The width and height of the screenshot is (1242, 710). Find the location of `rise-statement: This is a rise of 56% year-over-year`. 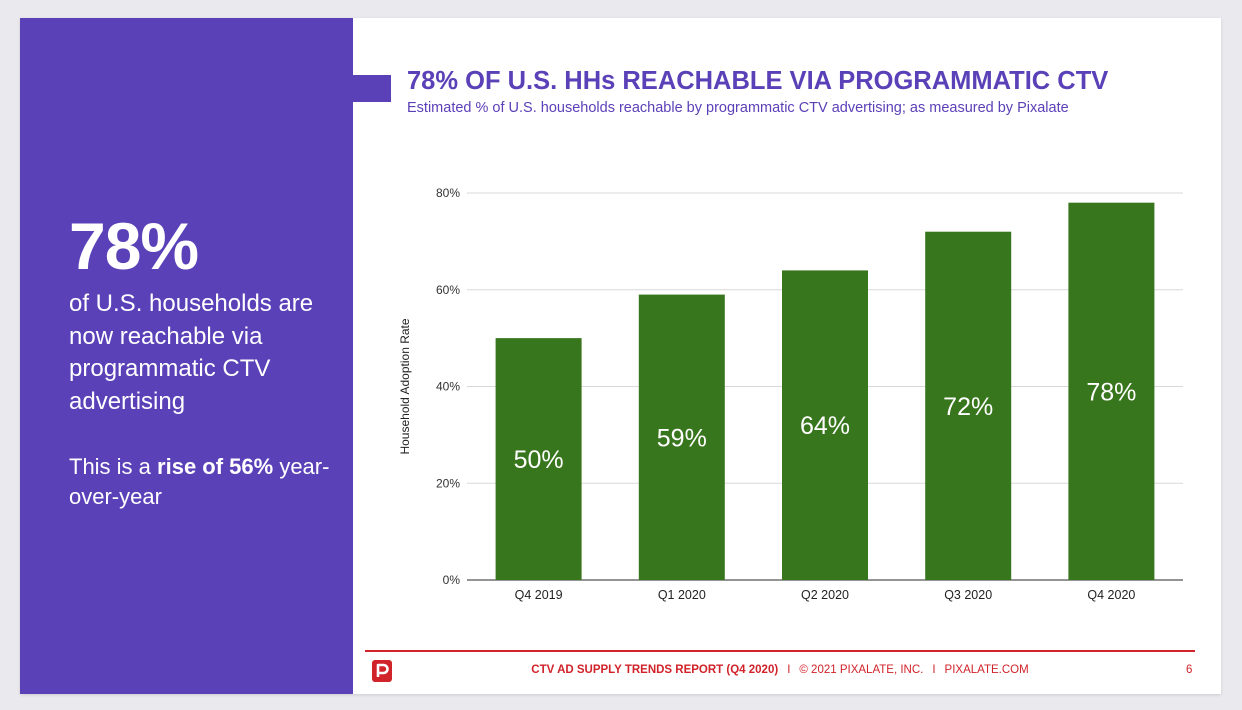

rise-statement: This is a rise of 56% year-over-year is located at coordinates (204, 482).